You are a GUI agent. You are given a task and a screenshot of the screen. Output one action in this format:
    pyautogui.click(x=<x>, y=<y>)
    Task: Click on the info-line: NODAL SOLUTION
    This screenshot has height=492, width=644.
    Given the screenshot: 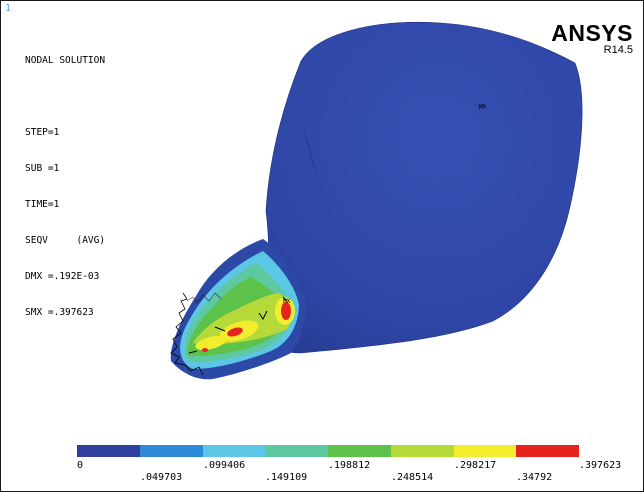 What is the action you would take?
    pyautogui.click(x=65, y=60)
    